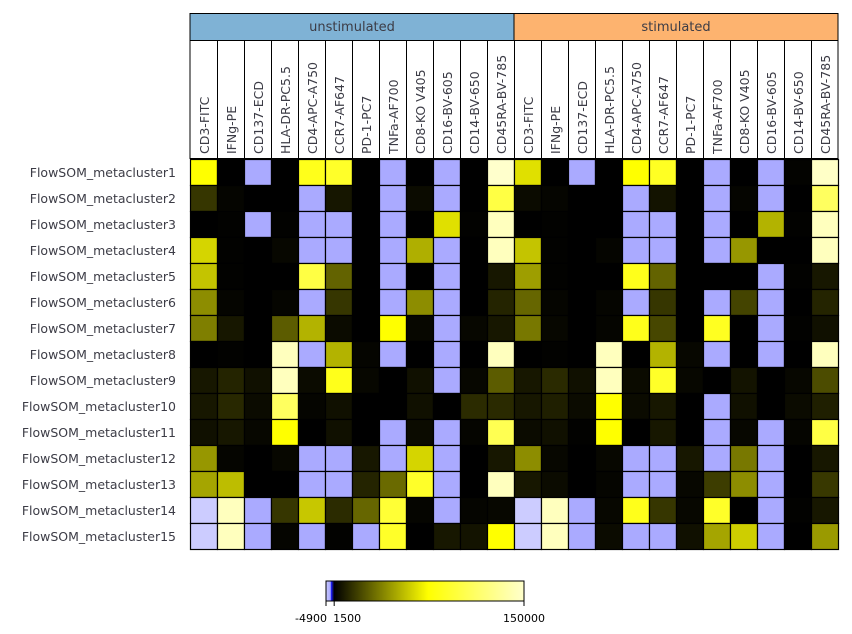 Image resolution: width=852 pixels, height=634 pixels. I want to click on row-label: FlowSOM_metacluster8, so click(103, 354).